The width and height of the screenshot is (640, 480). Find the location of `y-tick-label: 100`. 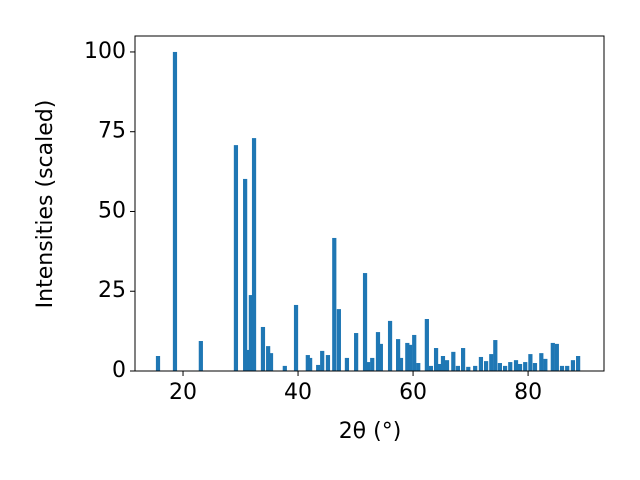

y-tick-label: 100 is located at coordinates (105, 51).